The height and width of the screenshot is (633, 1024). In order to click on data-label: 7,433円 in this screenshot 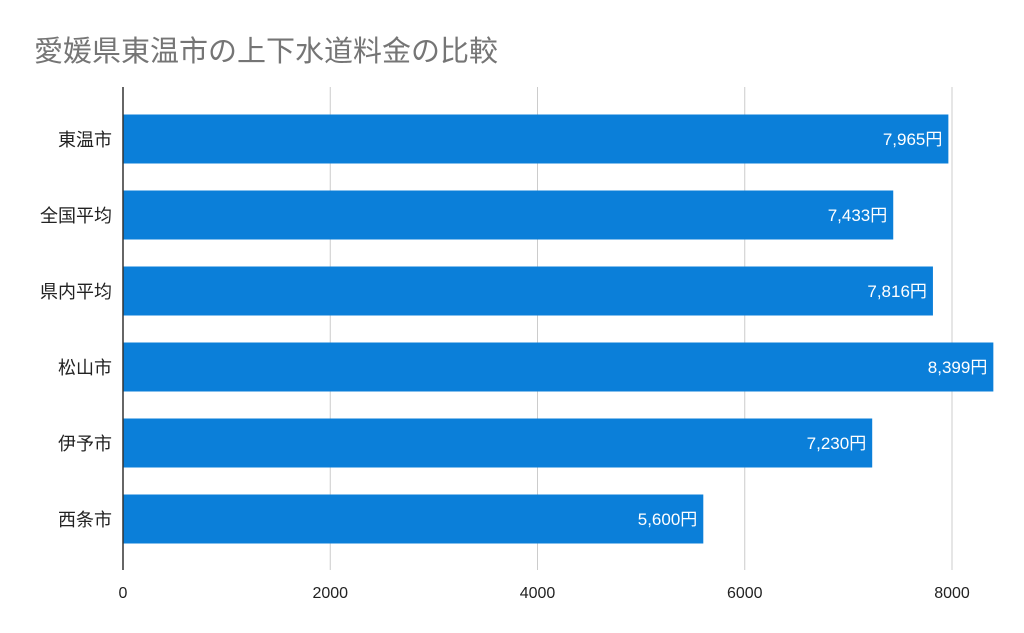, I will do `click(858, 215)`.